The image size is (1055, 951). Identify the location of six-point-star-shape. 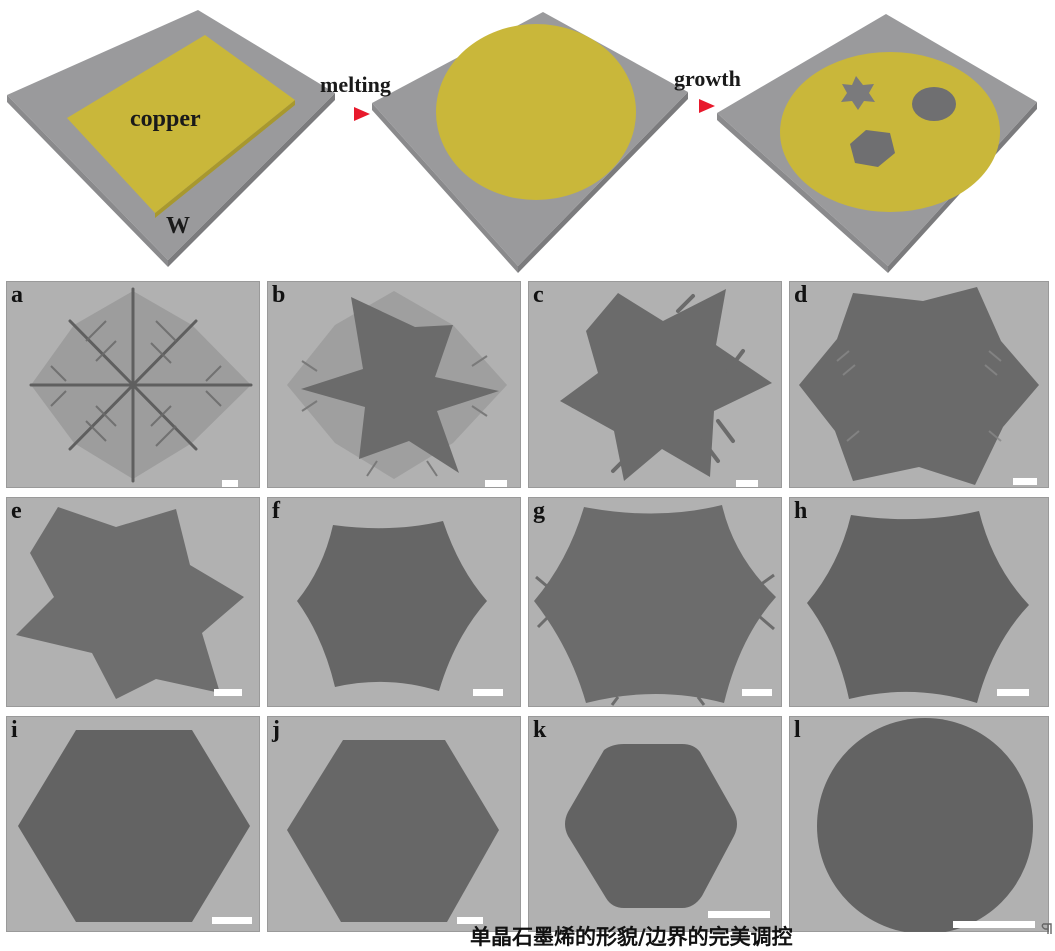
(130, 603).